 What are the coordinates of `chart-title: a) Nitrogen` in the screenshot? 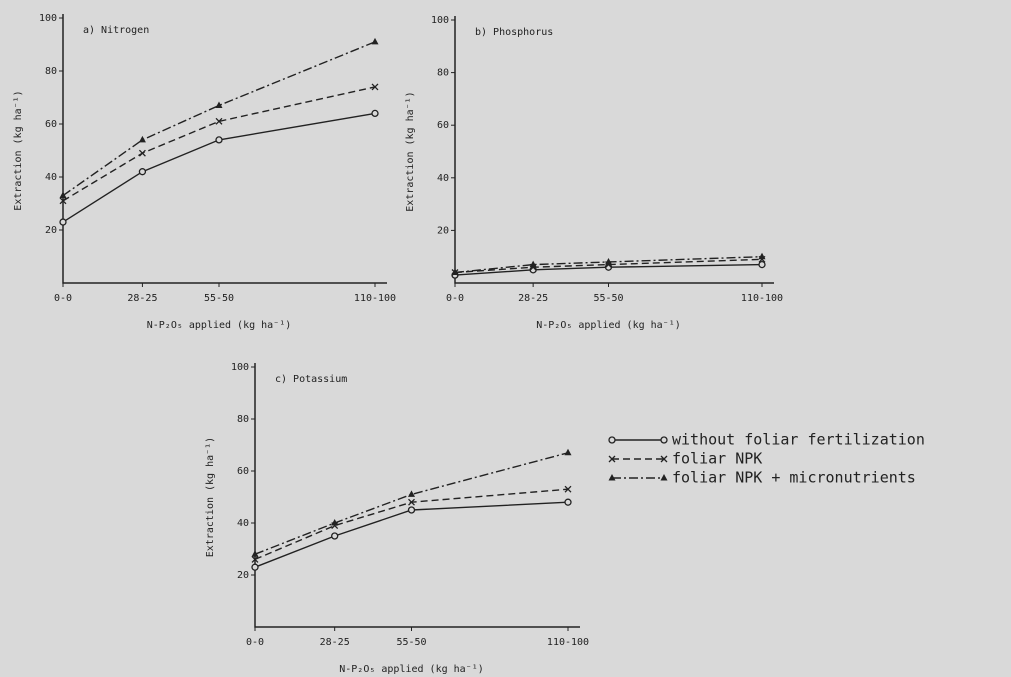 It's located at (116, 30).